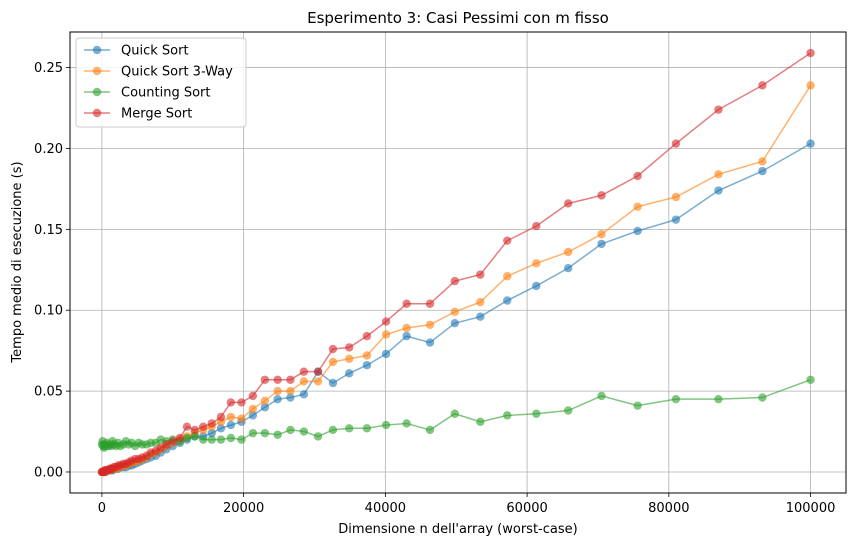 This screenshot has height=547, width=855. I want to click on y-tick-label: 0.10, so click(48, 311).